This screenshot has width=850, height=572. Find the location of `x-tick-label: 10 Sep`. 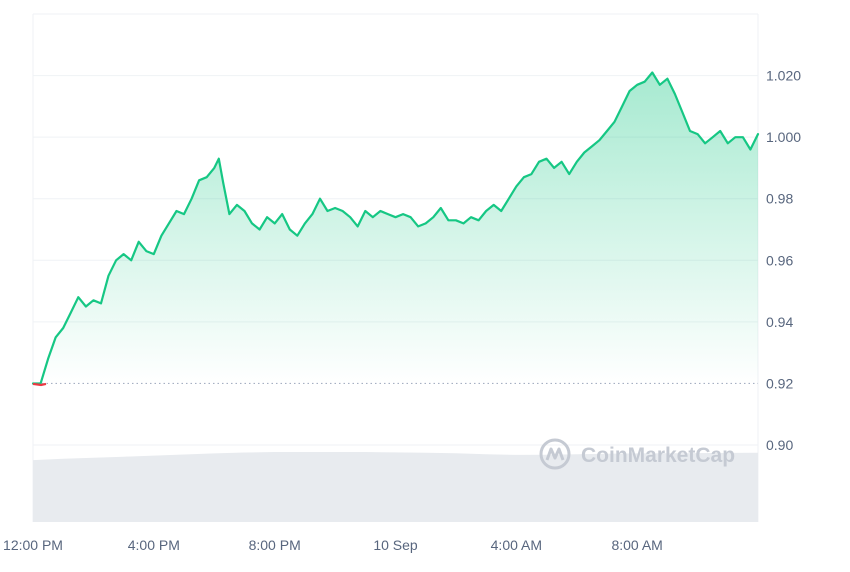

x-tick-label: 10 Sep is located at coordinates (395, 545).